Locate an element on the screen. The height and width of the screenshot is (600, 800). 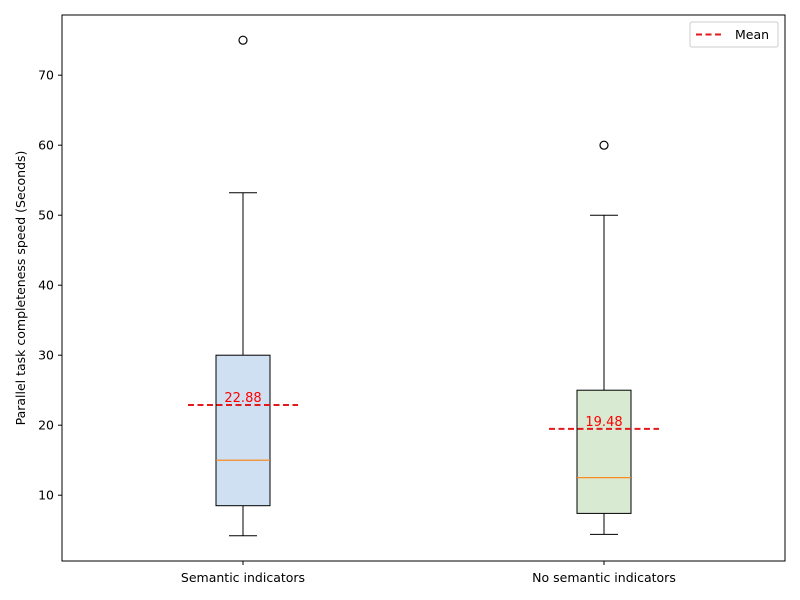
y-tick-label-10: 10 is located at coordinates (46, 495).